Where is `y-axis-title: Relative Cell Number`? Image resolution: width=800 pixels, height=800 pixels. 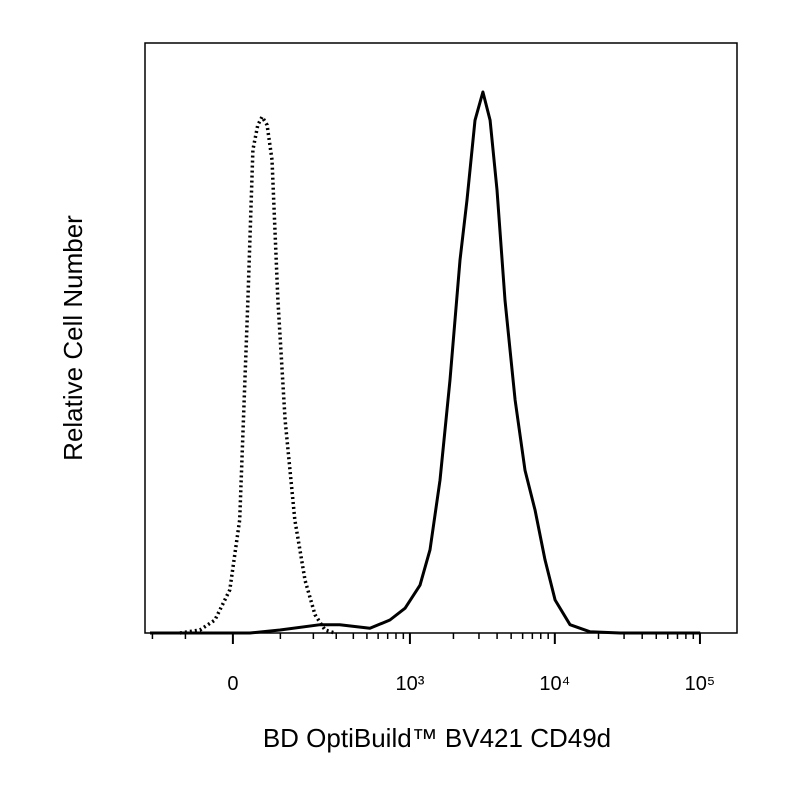 y-axis-title: Relative Cell Number is located at coordinates (73, 338).